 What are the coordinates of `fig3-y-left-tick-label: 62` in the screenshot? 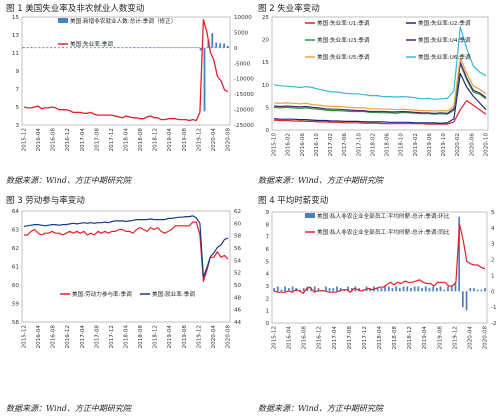 It's located at (15, 249).